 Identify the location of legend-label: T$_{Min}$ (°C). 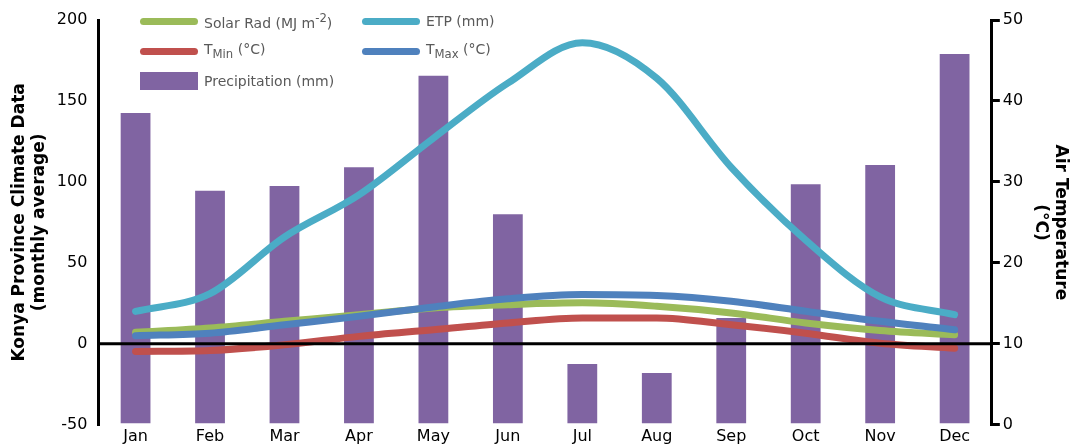
(235, 51).